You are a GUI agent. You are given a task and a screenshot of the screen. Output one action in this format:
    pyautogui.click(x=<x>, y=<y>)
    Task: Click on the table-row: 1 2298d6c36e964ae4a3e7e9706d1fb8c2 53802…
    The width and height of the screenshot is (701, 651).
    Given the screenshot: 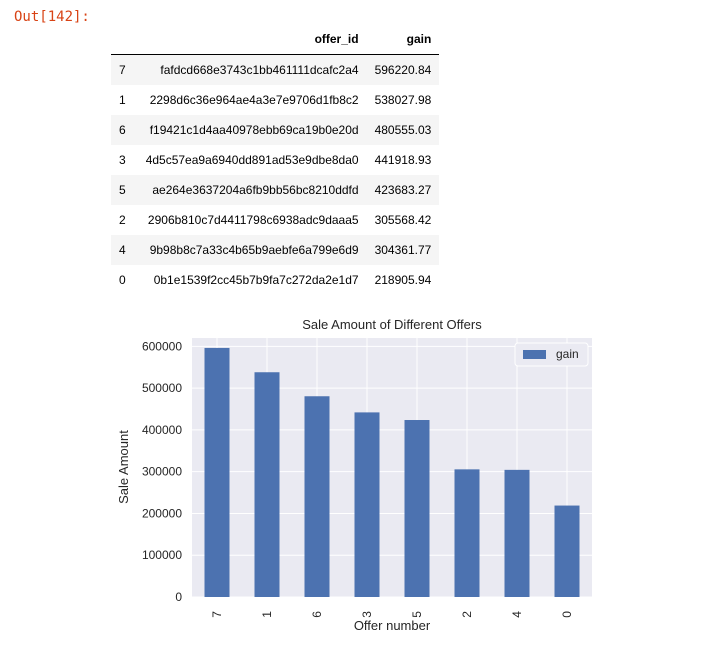 What is the action you would take?
    pyautogui.click(x=275, y=100)
    